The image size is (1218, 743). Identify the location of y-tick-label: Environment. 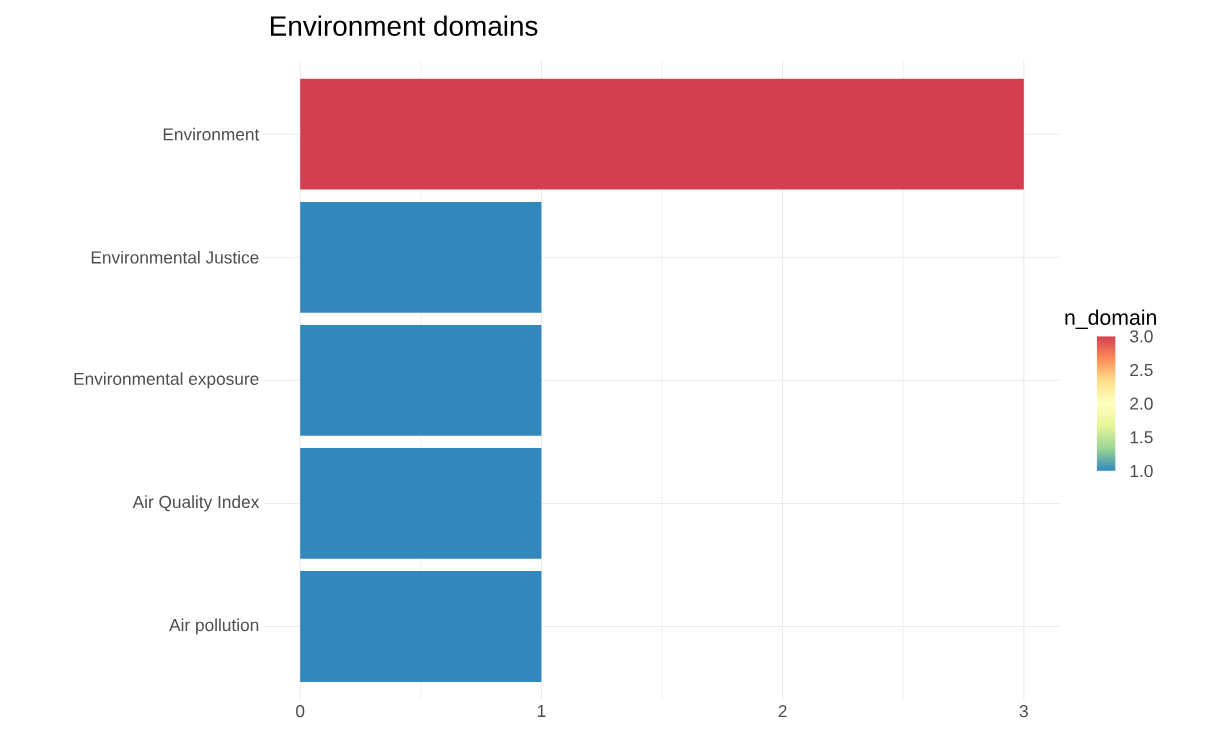
(211, 134).